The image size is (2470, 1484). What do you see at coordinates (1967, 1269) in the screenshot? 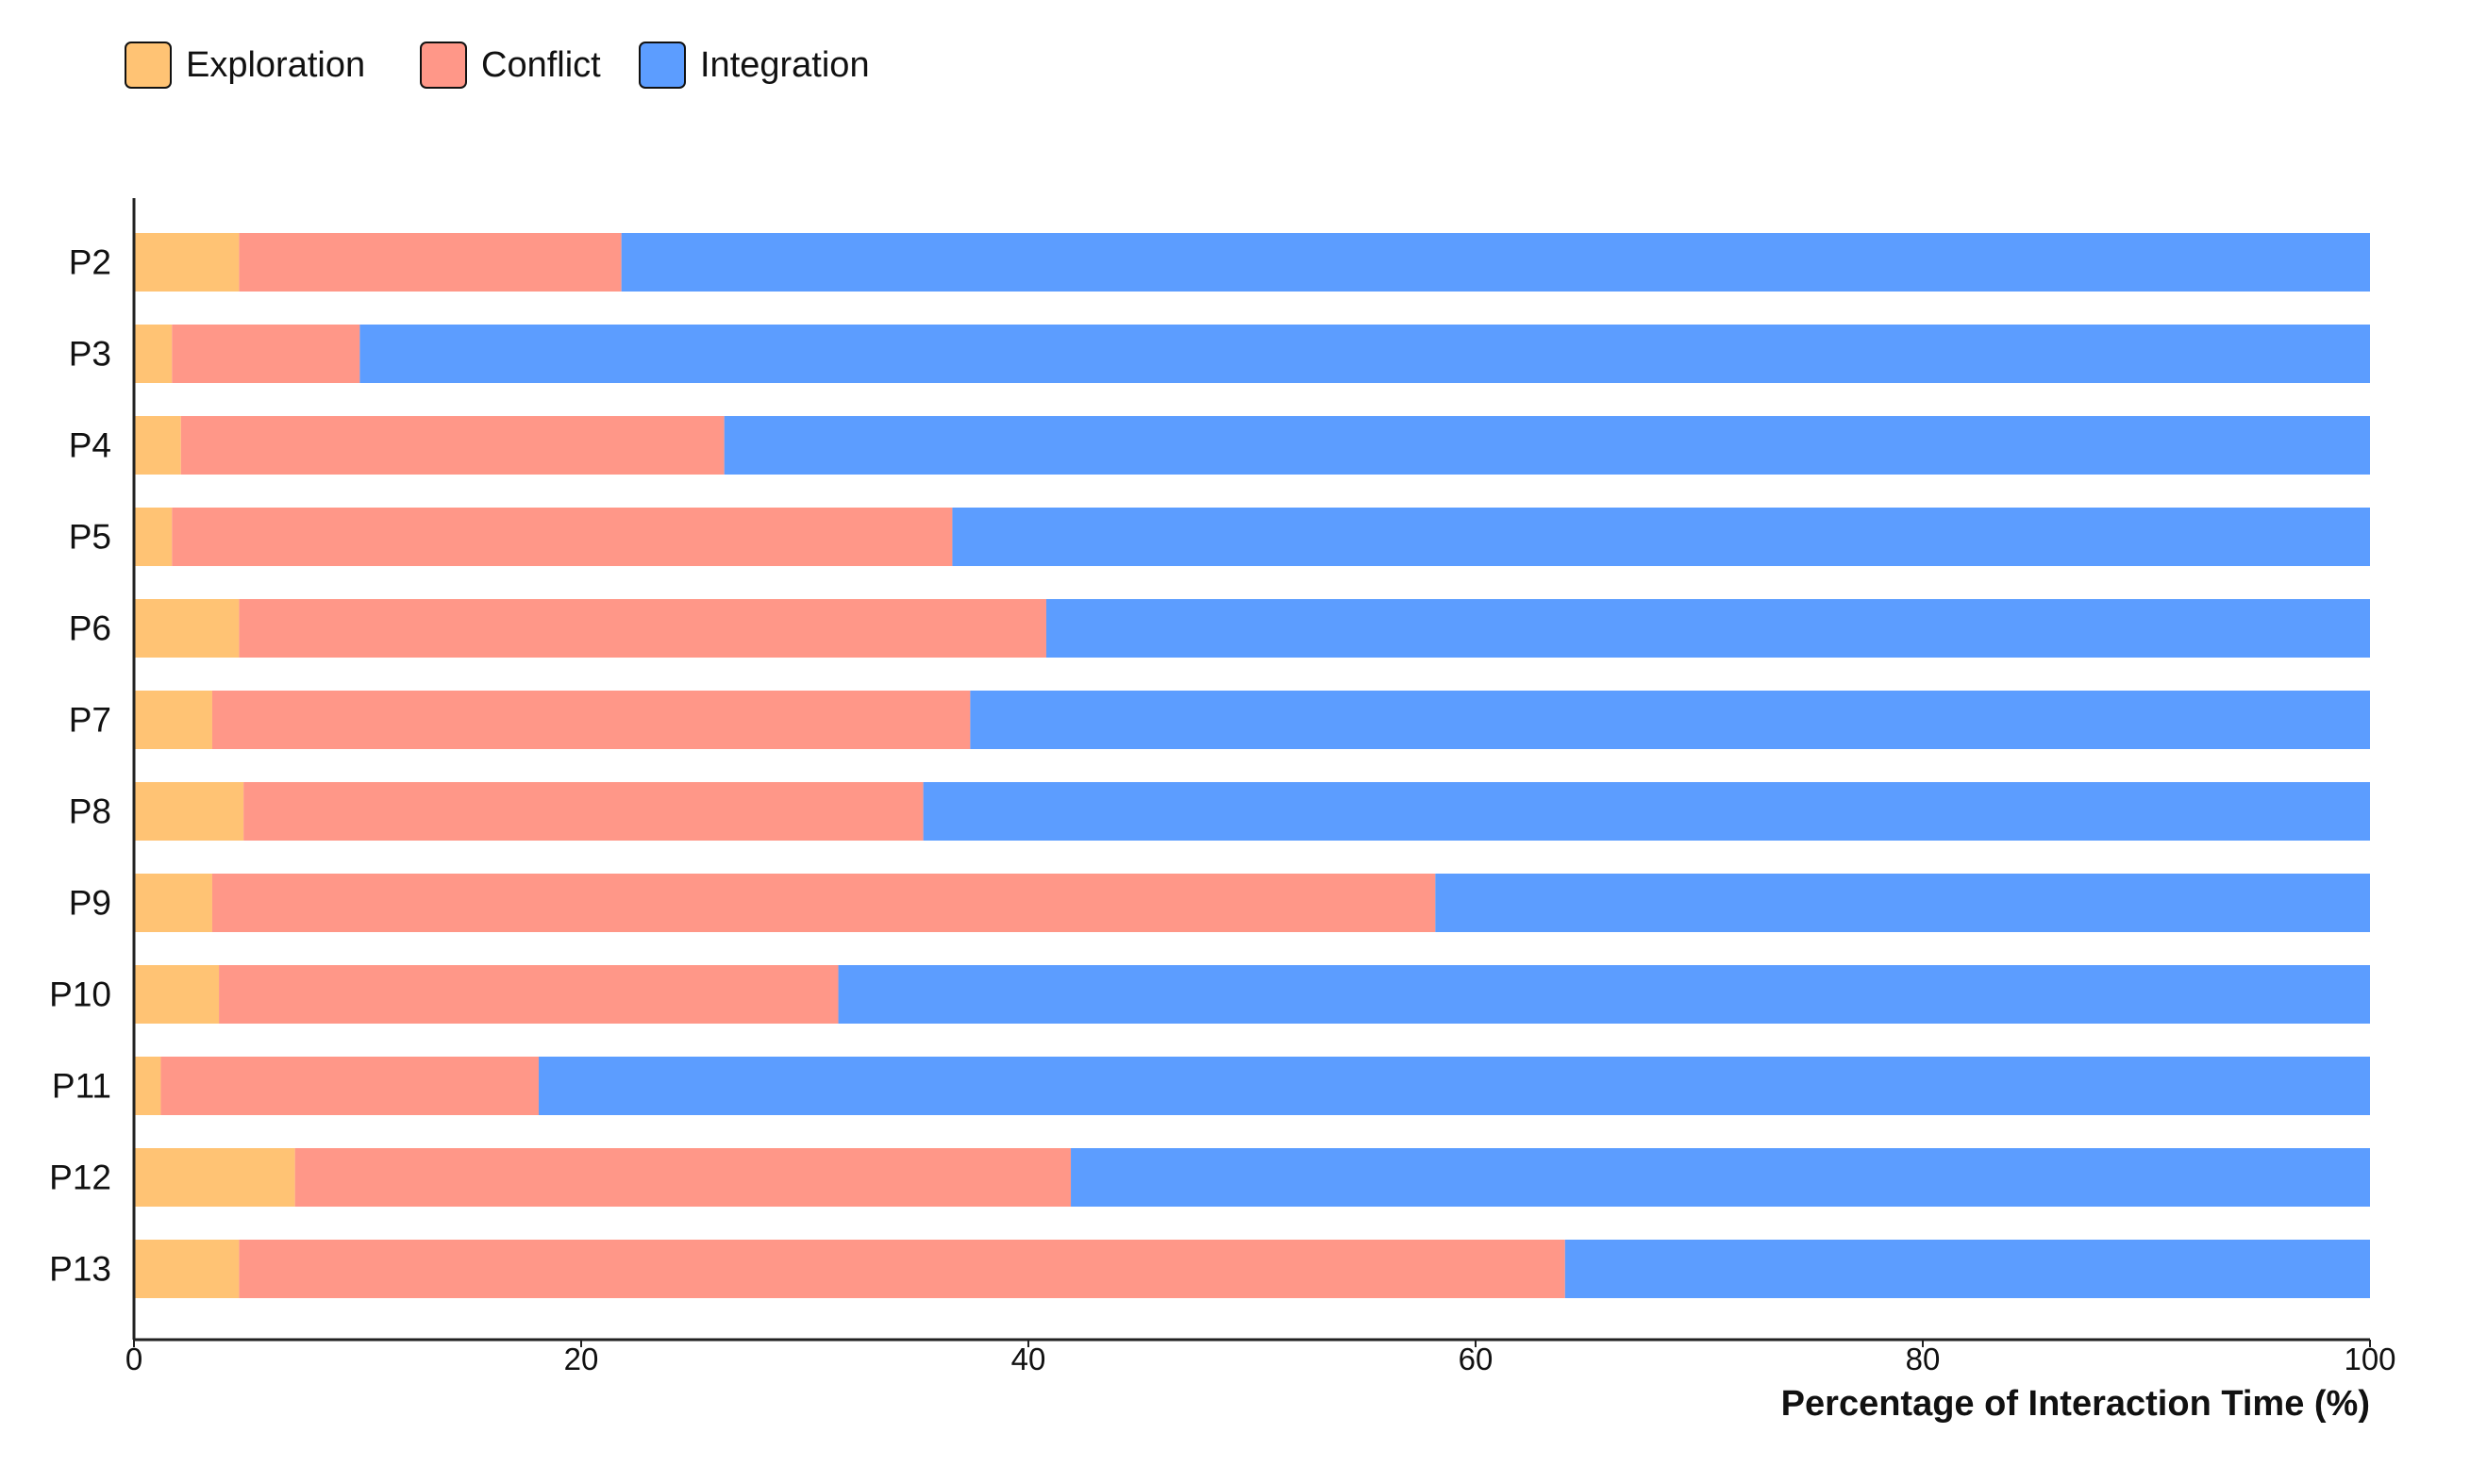
I see `bar-integration-p13` at bounding box center [1967, 1269].